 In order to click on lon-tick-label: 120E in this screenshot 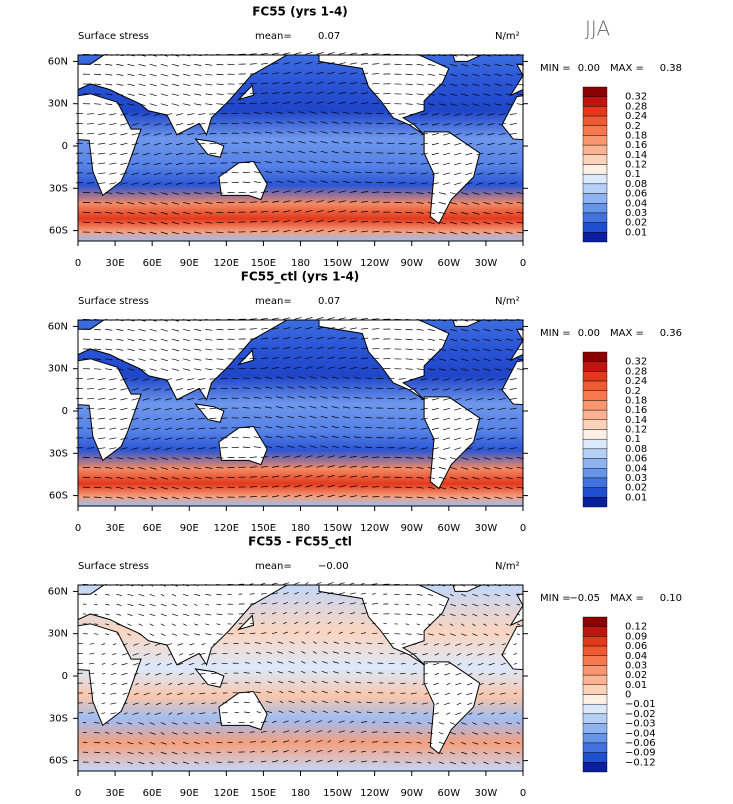, I will do `click(226, 263)`.